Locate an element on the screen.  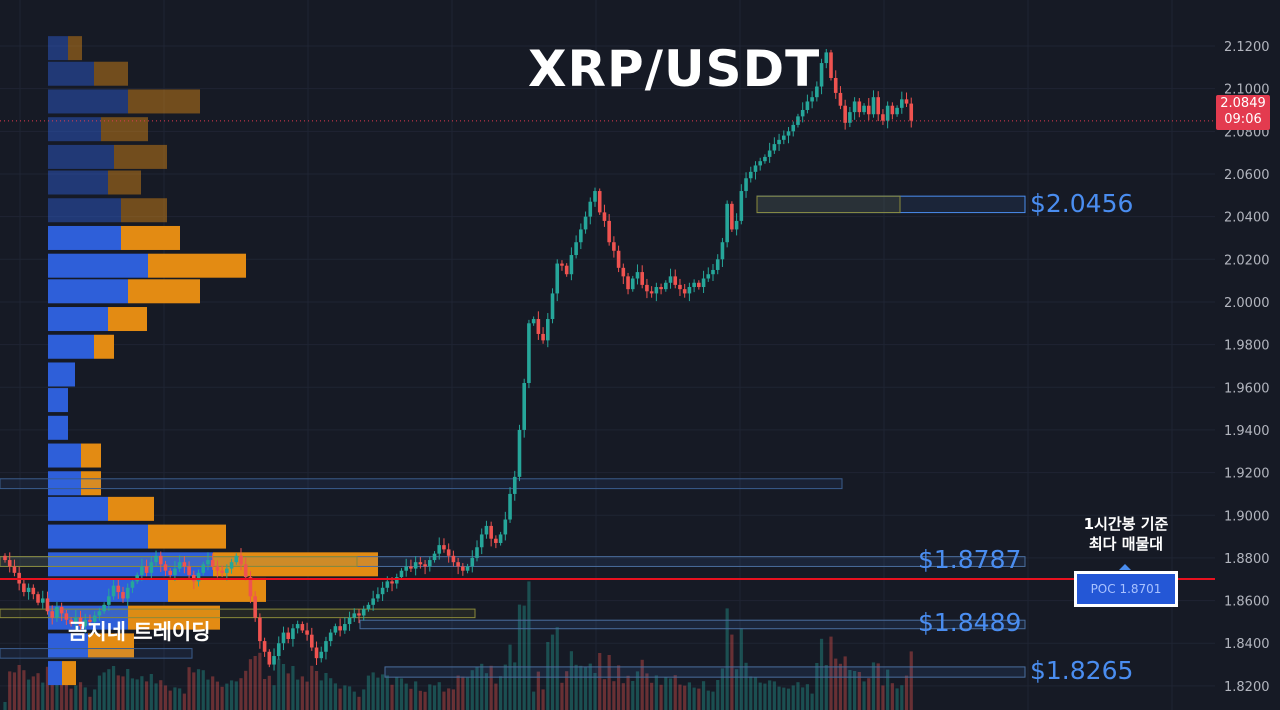
y-axis-tick-label: 1.9000 is located at coordinates (1247, 516).